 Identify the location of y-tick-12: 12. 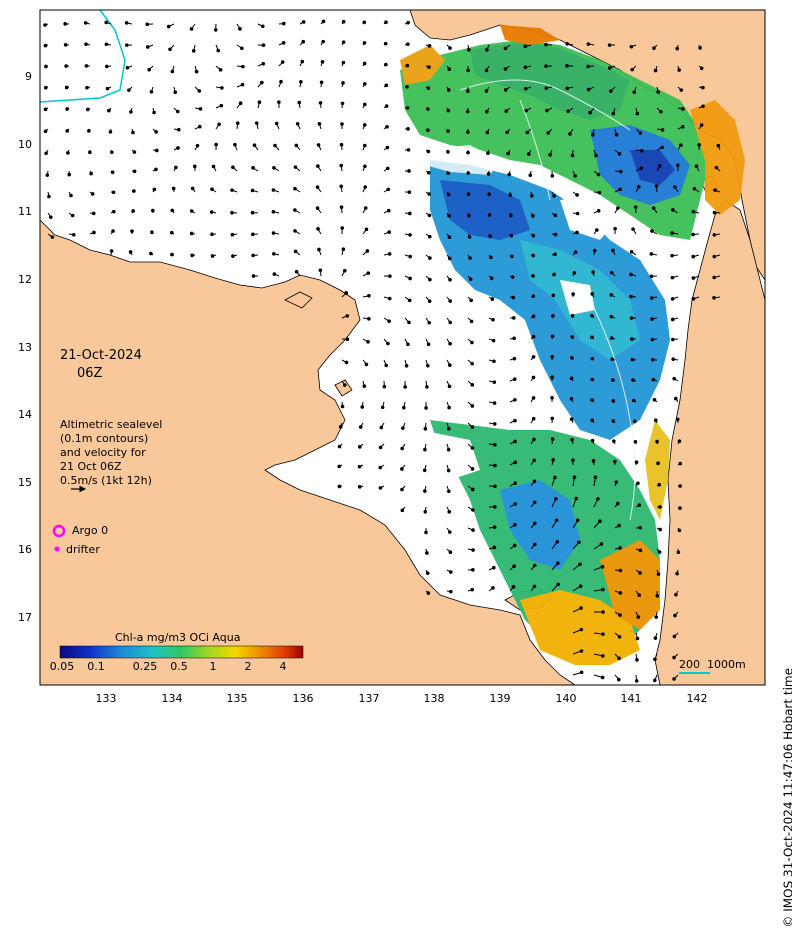
(17, 279).